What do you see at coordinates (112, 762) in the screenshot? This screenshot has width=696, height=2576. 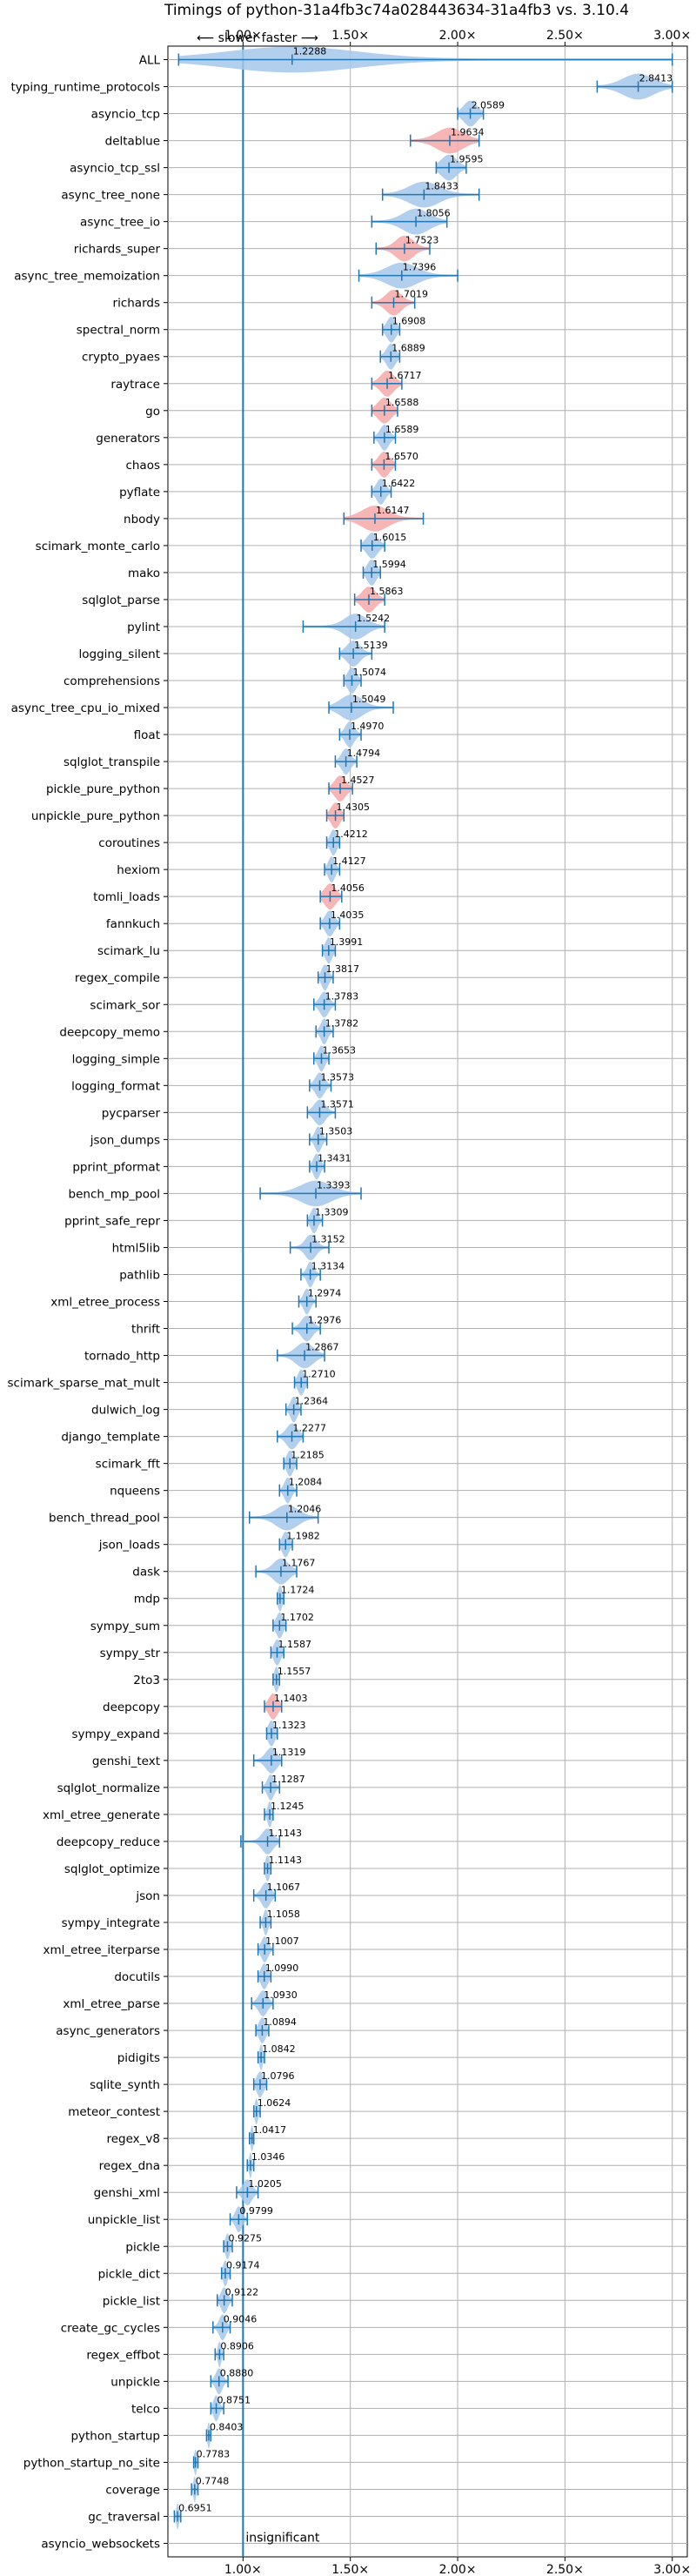 I see `benchmark-label: sqlglot_transpile` at bounding box center [112, 762].